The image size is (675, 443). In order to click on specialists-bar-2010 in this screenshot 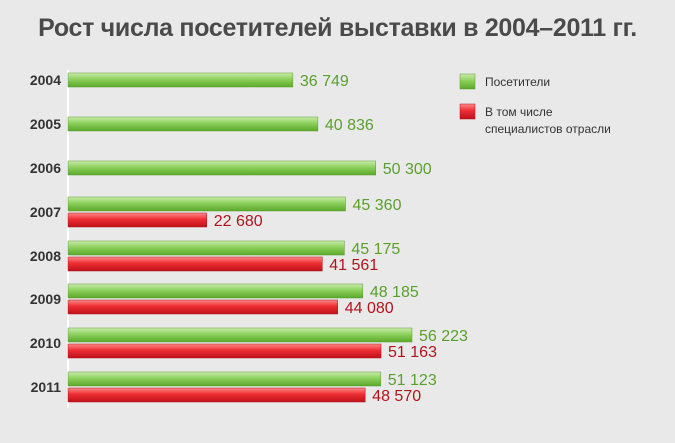, I will do `click(224, 351)`.